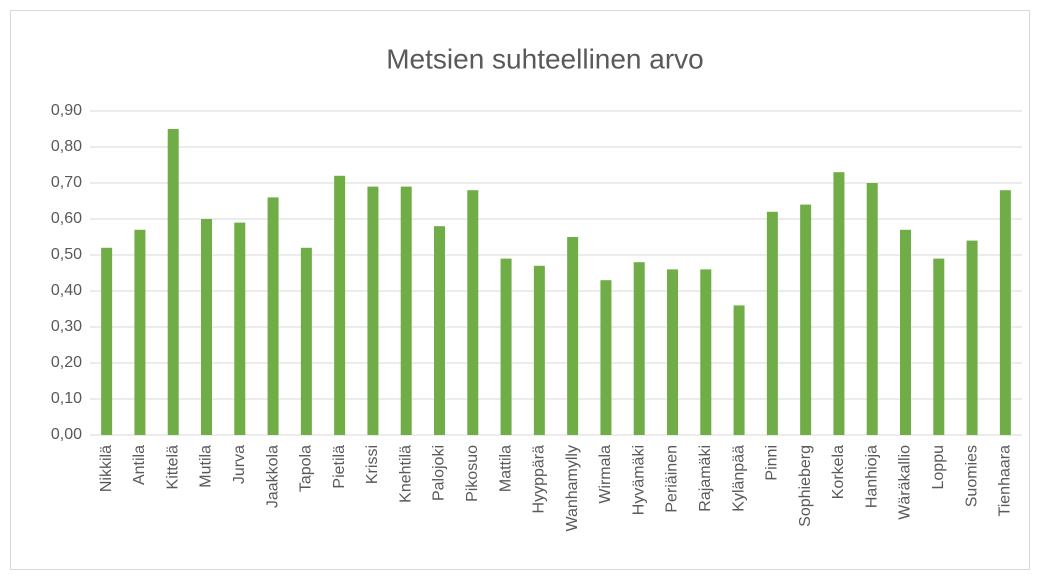  I want to click on x-tick-label: Kittelä, so click(172, 467).